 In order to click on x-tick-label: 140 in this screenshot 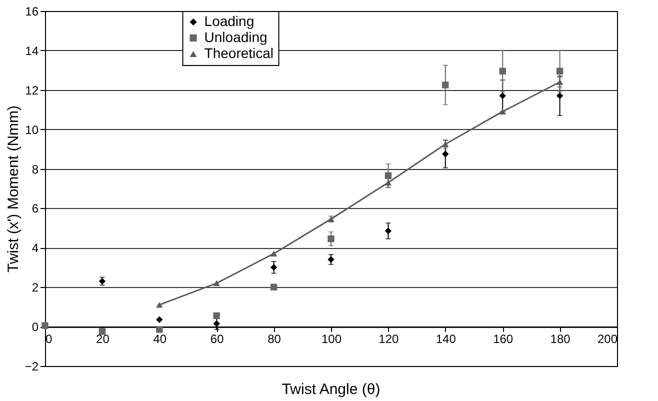, I will do `click(446, 339)`.